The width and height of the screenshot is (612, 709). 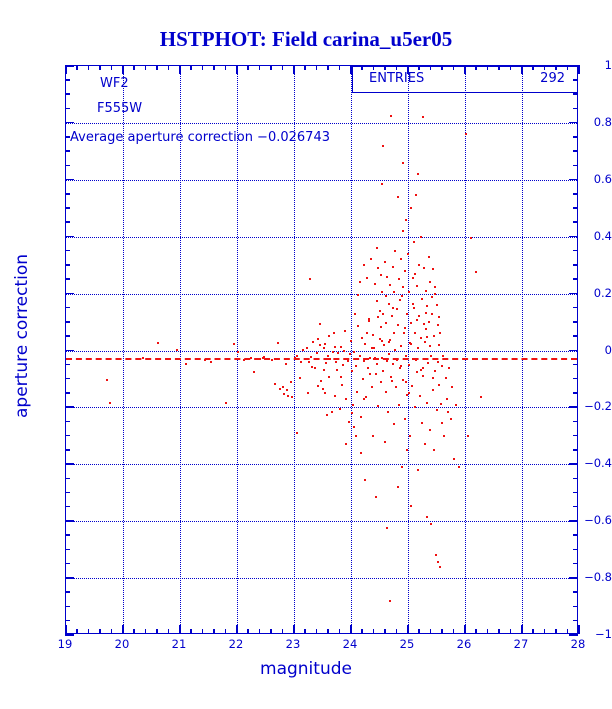 What do you see at coordinates (236, 644) in the screenshot?
I see `x-tick-label: 22` at bounding box center [236, 644].